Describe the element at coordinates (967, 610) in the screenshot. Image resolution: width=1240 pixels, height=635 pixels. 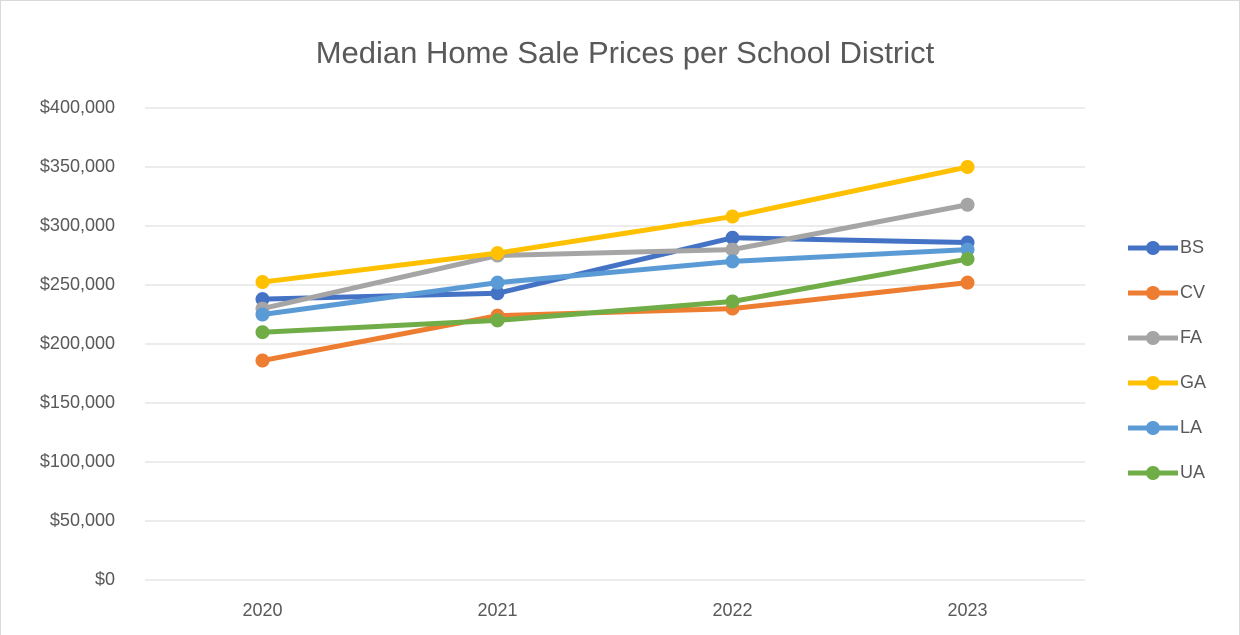
I see `x-tick-label: 2023` at that location.